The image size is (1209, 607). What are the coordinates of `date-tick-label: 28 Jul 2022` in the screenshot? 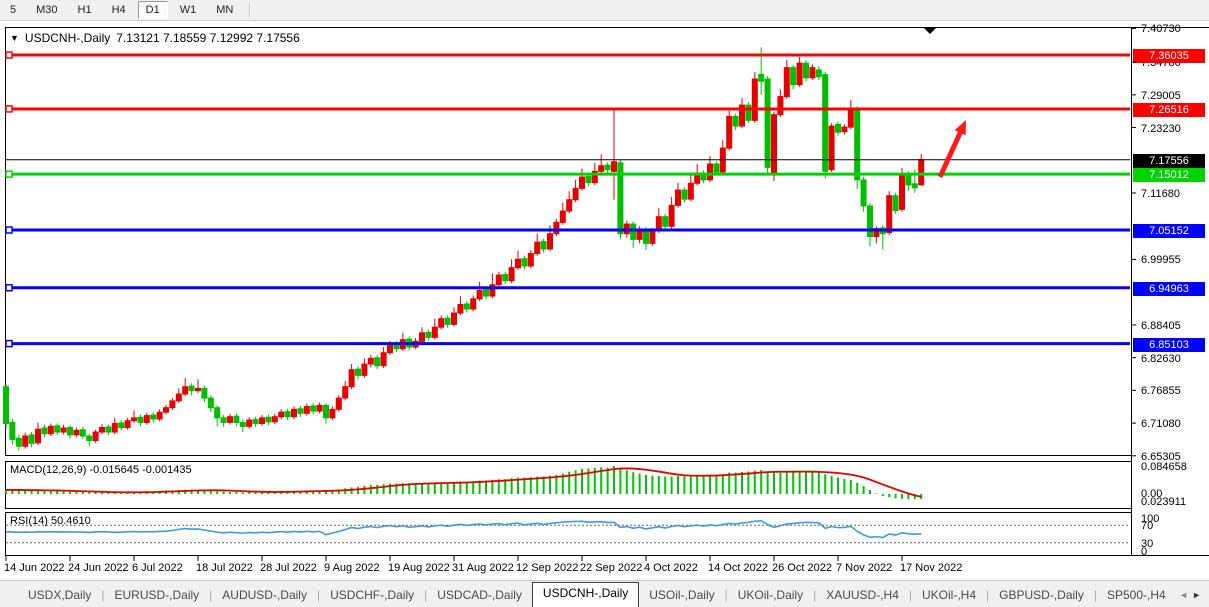 It's located at (288, 568).